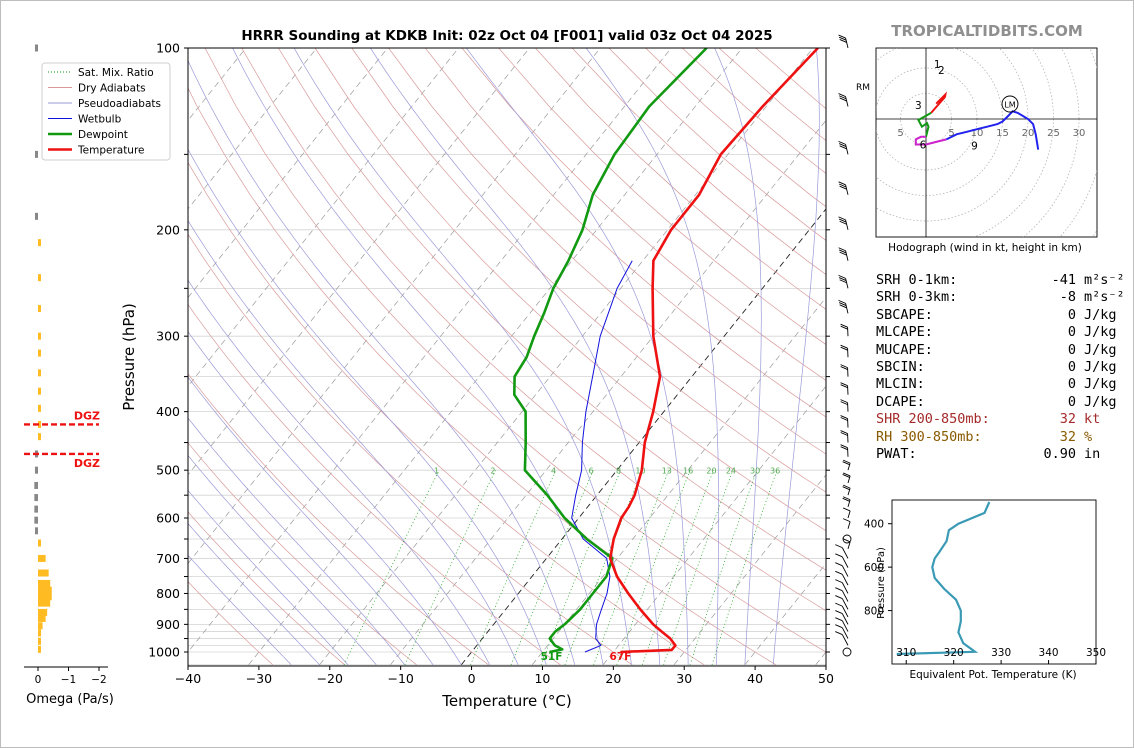  What do you see at coordinates (992, 675) in the screenshot?
I see `theta-e-x-axis-label: Equivalent Pot. Temperature (K)` at bounding box center [992, 675].